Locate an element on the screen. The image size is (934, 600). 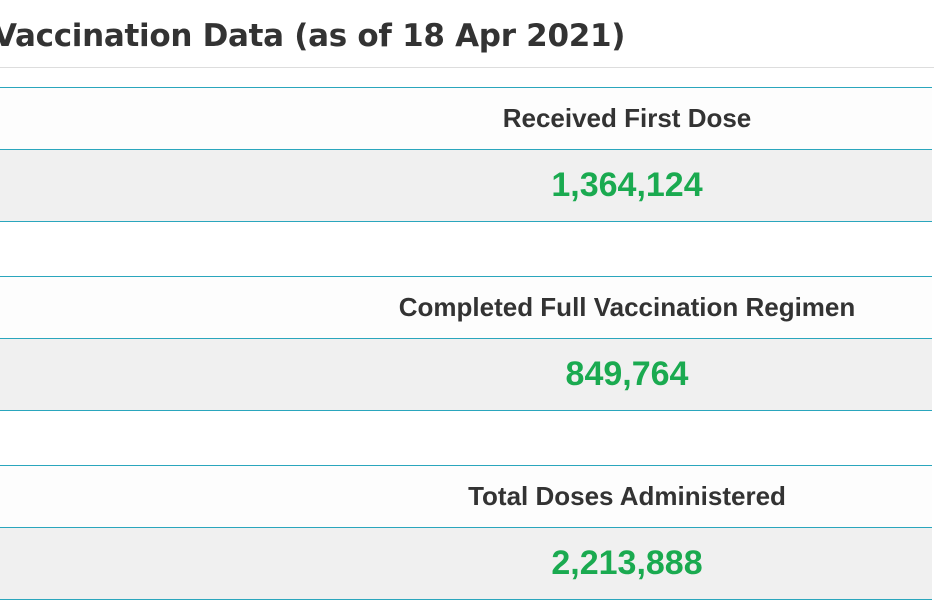
section-label-row: Completed Full Vaccination Regimen is located at coordinates (466, 307).